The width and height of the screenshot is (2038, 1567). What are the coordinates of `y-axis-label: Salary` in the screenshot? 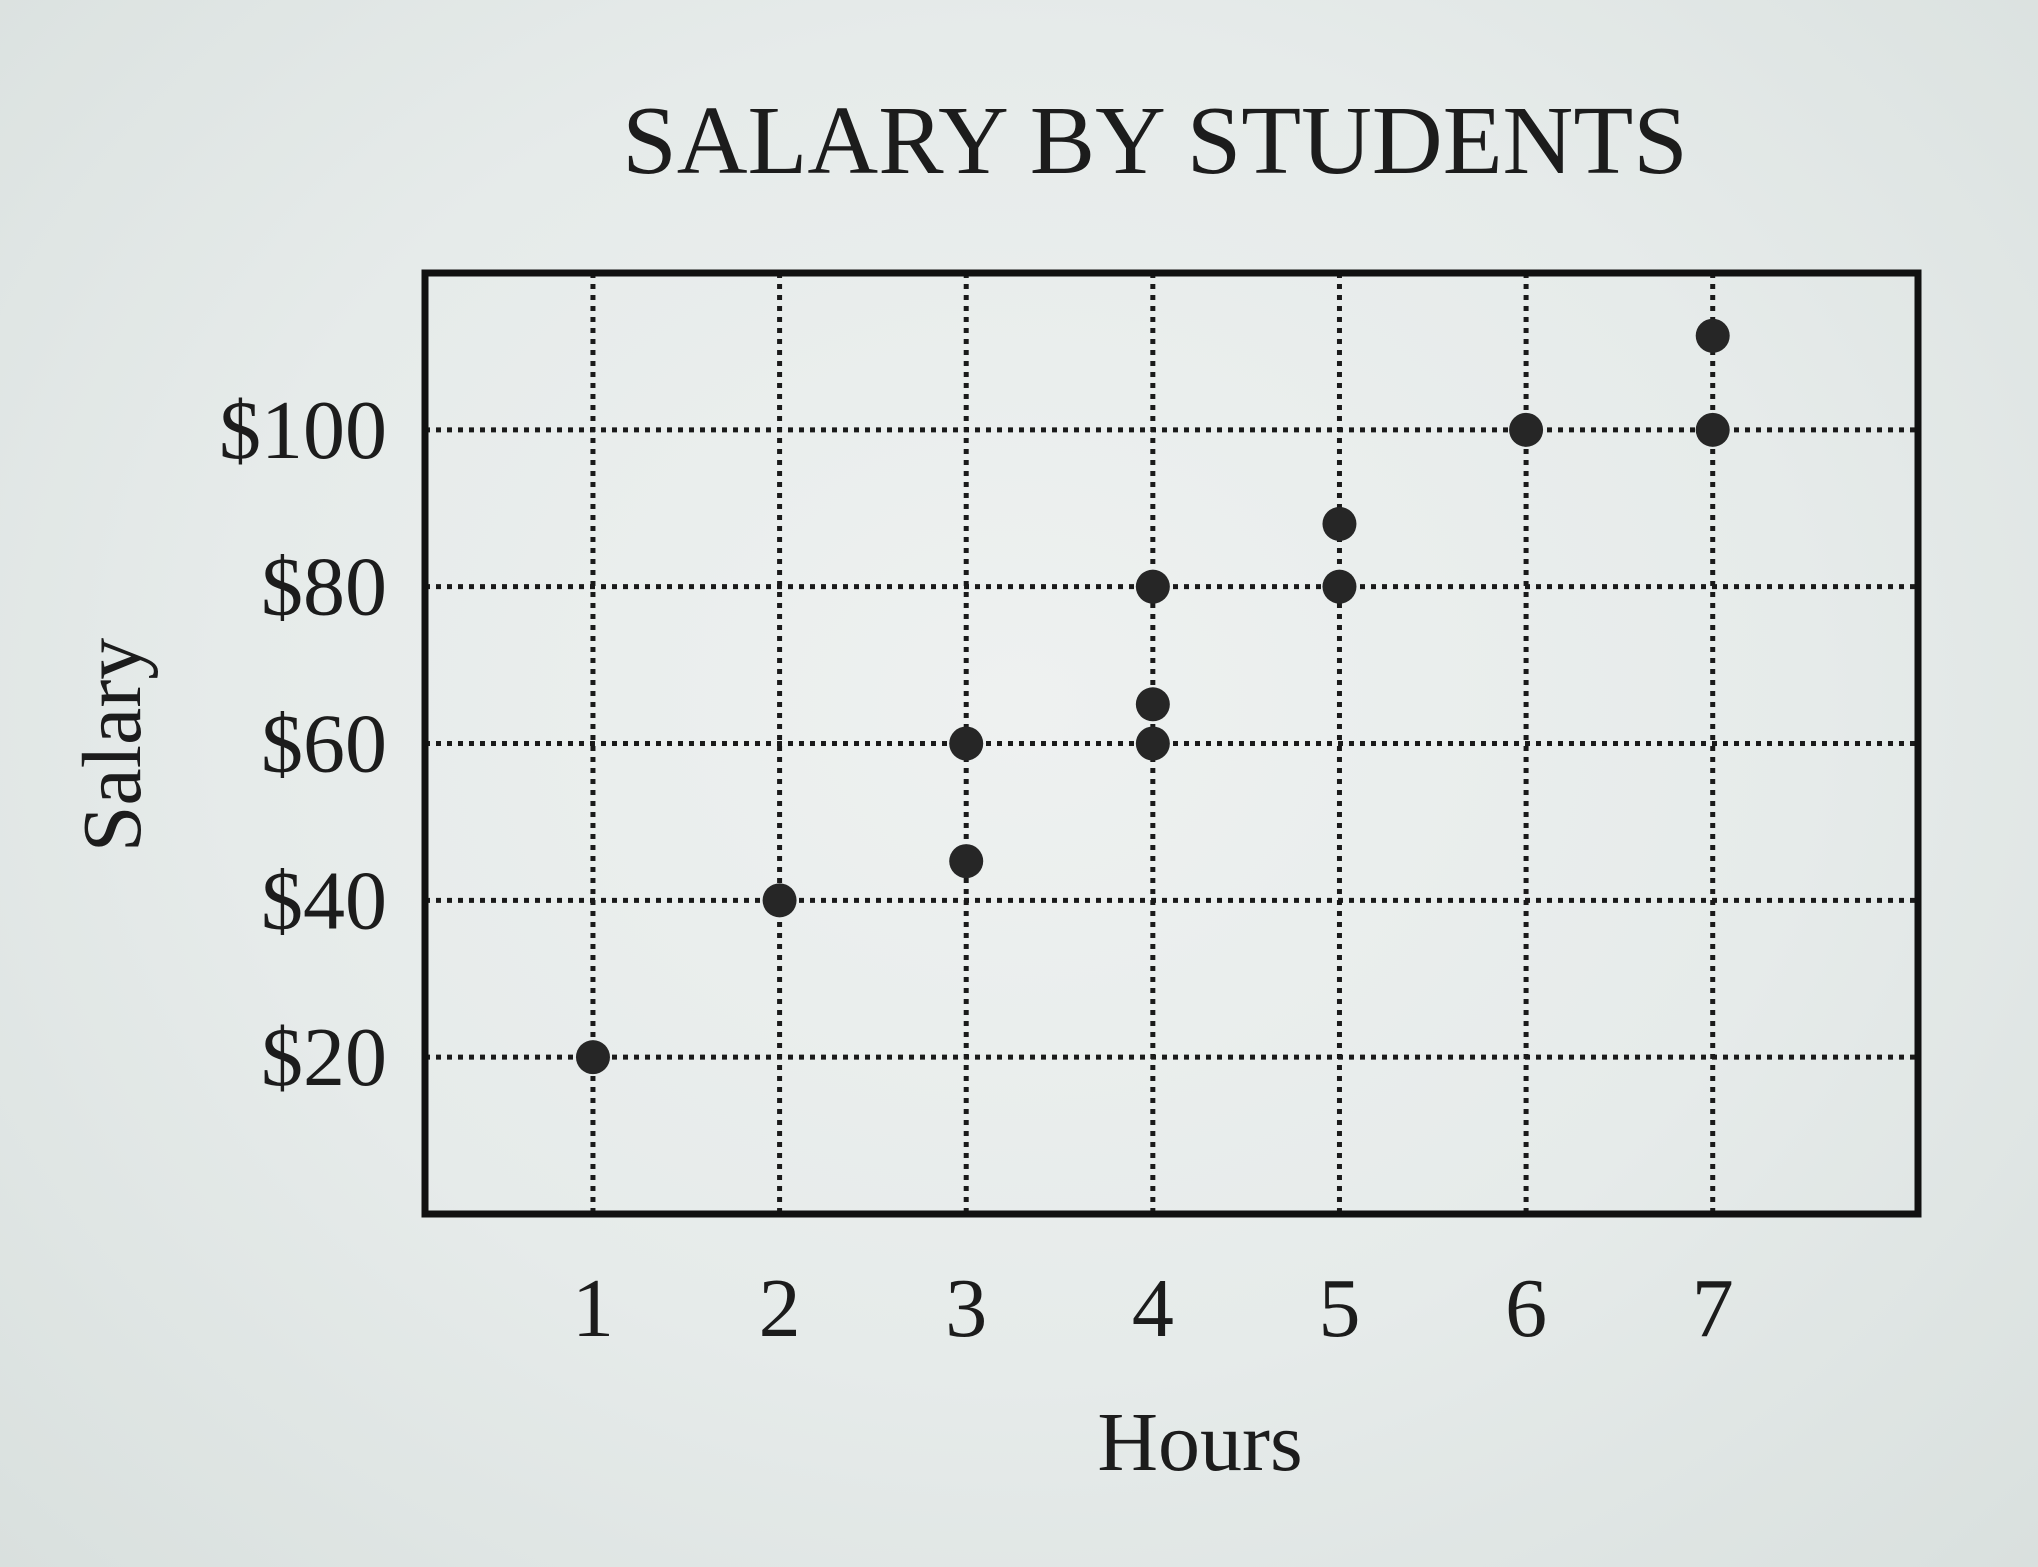 It's located at (112, 745).